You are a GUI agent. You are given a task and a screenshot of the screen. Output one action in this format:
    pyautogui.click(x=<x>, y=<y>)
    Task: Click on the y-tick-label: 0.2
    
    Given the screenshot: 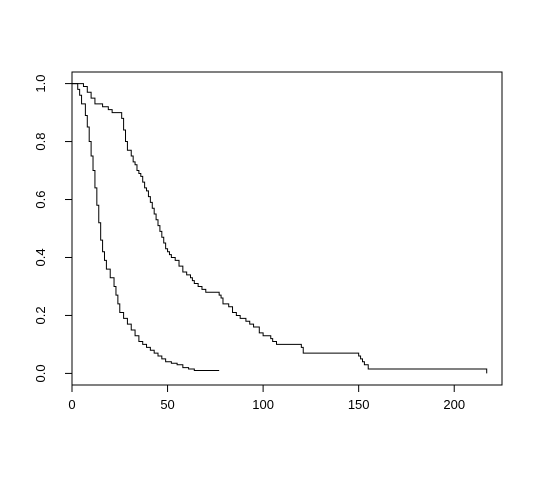 What is the action you would take?
    pyautogui.click(x=40, y=315)
    